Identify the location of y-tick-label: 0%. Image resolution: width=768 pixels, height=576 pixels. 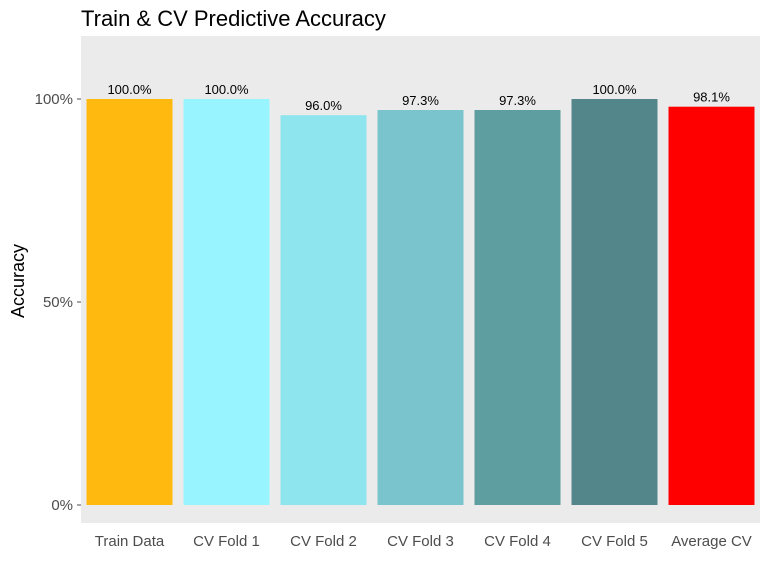
(62, 505).